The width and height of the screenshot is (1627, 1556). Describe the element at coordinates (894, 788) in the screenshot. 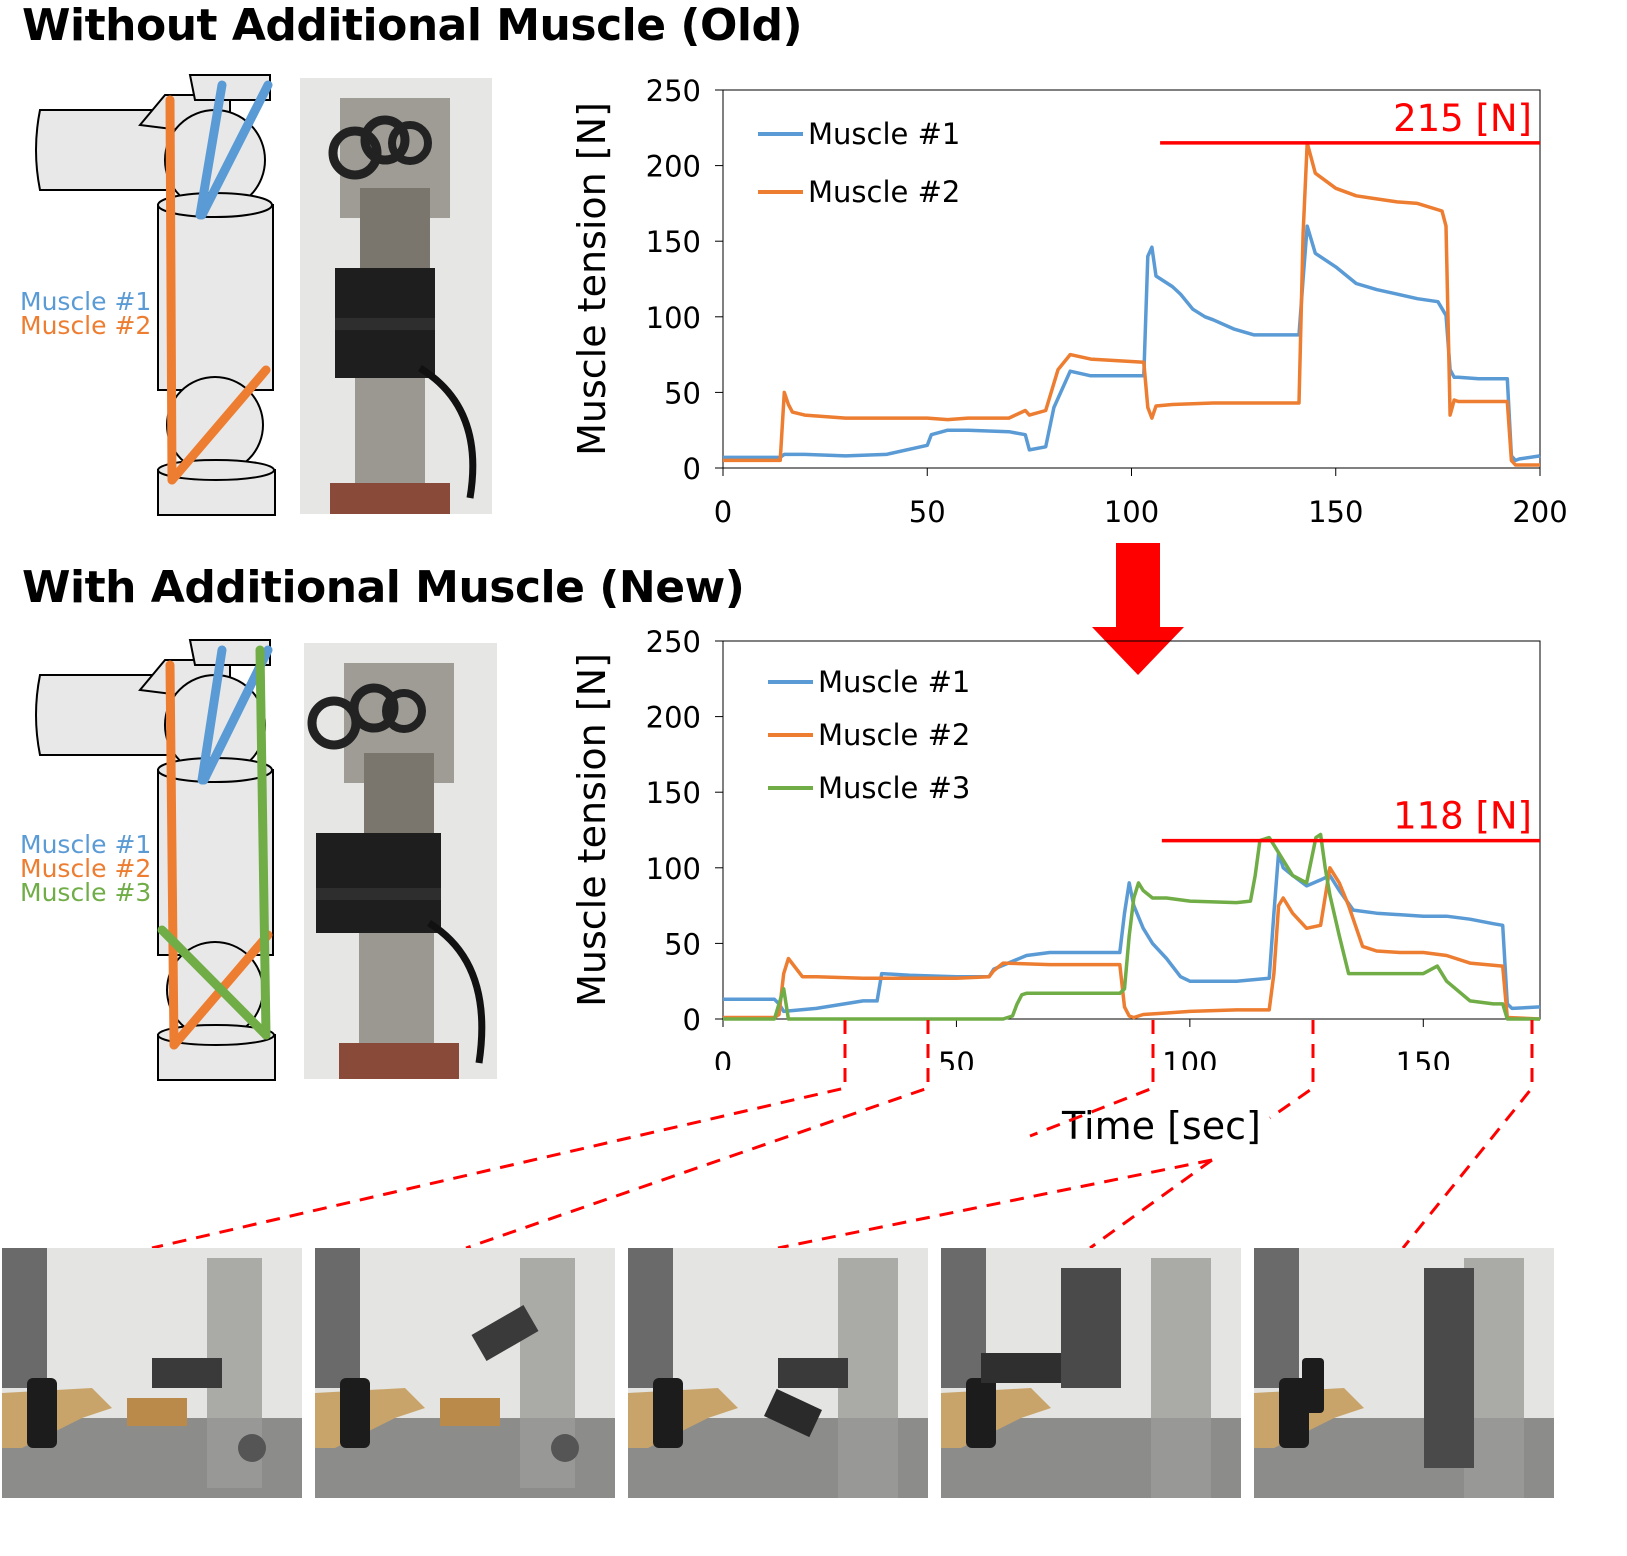

I see `legend-label-3: Muscle #3` at that location.